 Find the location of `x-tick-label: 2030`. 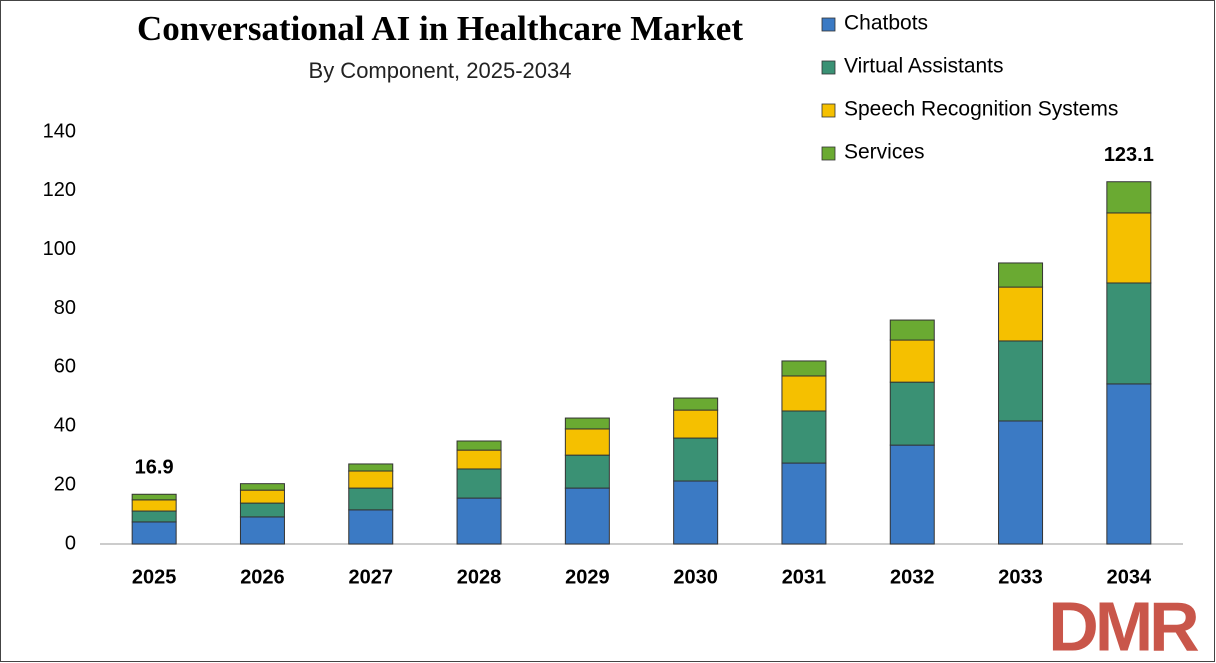

x-tick-label: 2030 is located at coordinates (695, 577).